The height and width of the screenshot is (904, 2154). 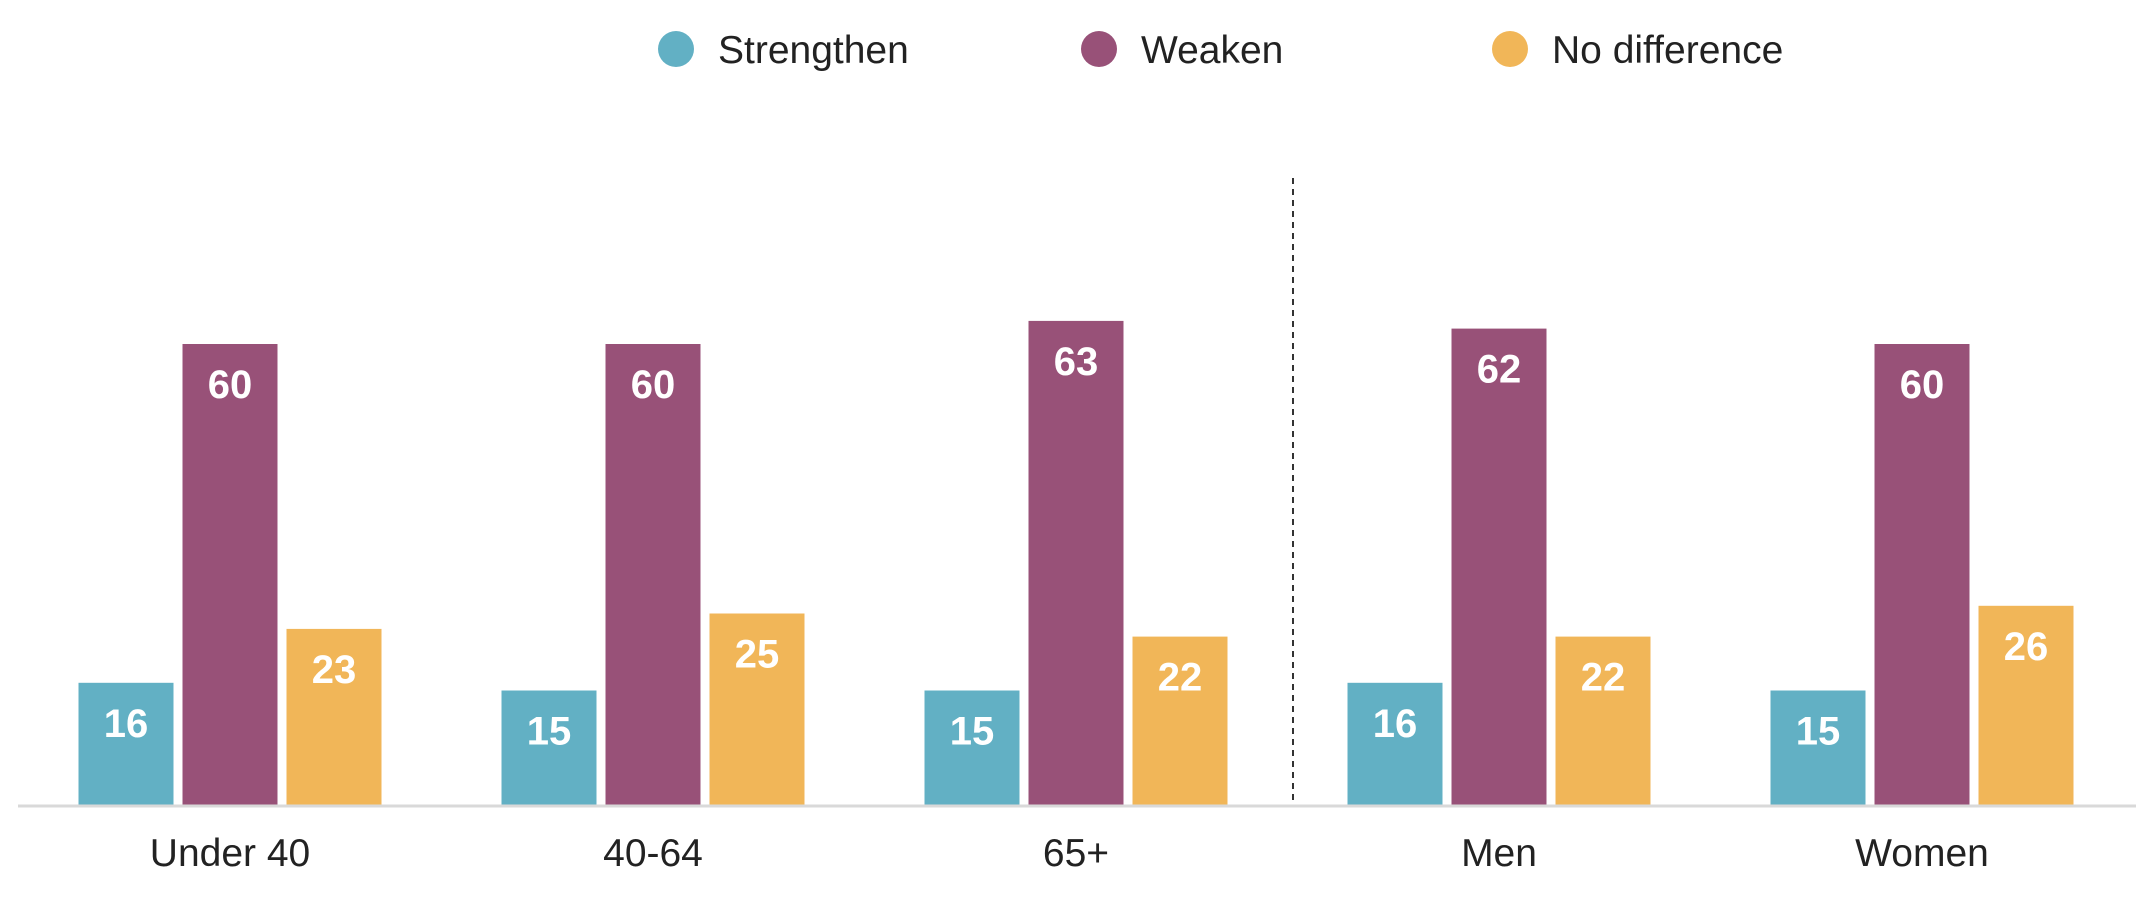 What do you see at coordinates (1212, 50) in the screenshot?
I see `legend-label-weaken: Weaken` at bounding box center [1212, 50].